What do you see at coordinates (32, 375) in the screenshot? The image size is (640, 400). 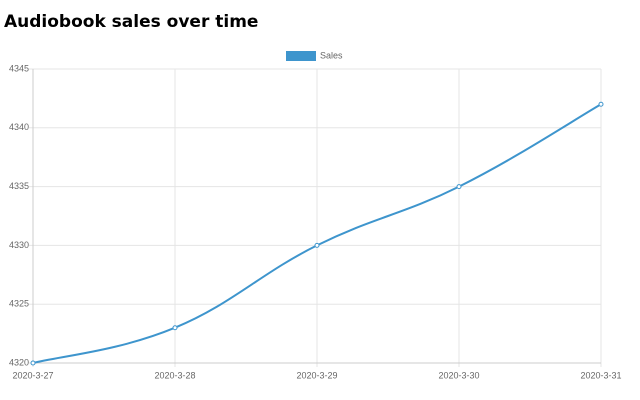 I see `x-tick-label: 2020-3-27` at bounding box center [32, 375].